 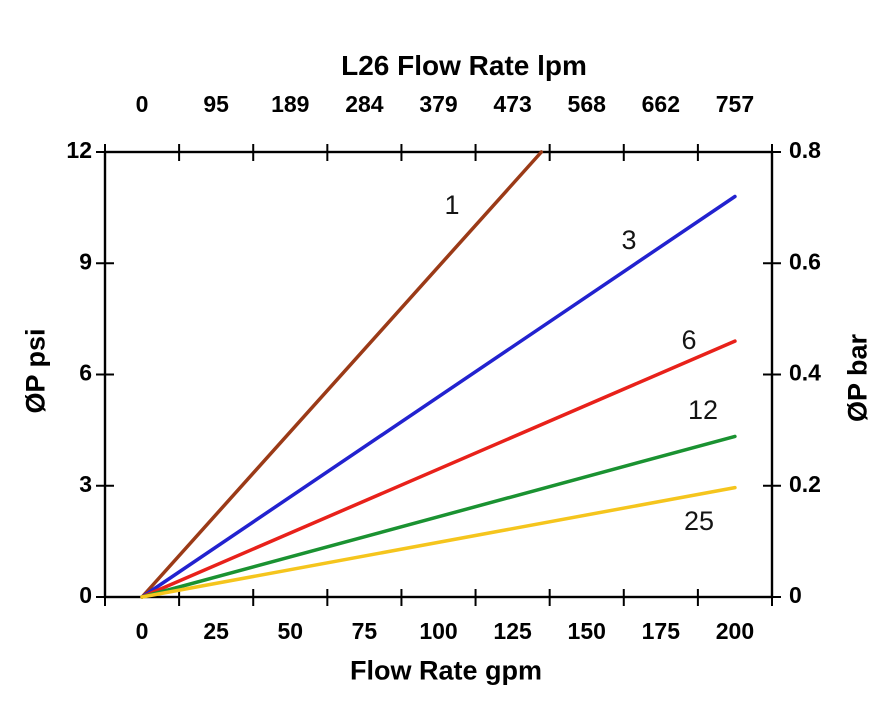 I want to click on x-tick-label-gpm: 50, so click(x=290, y=631).